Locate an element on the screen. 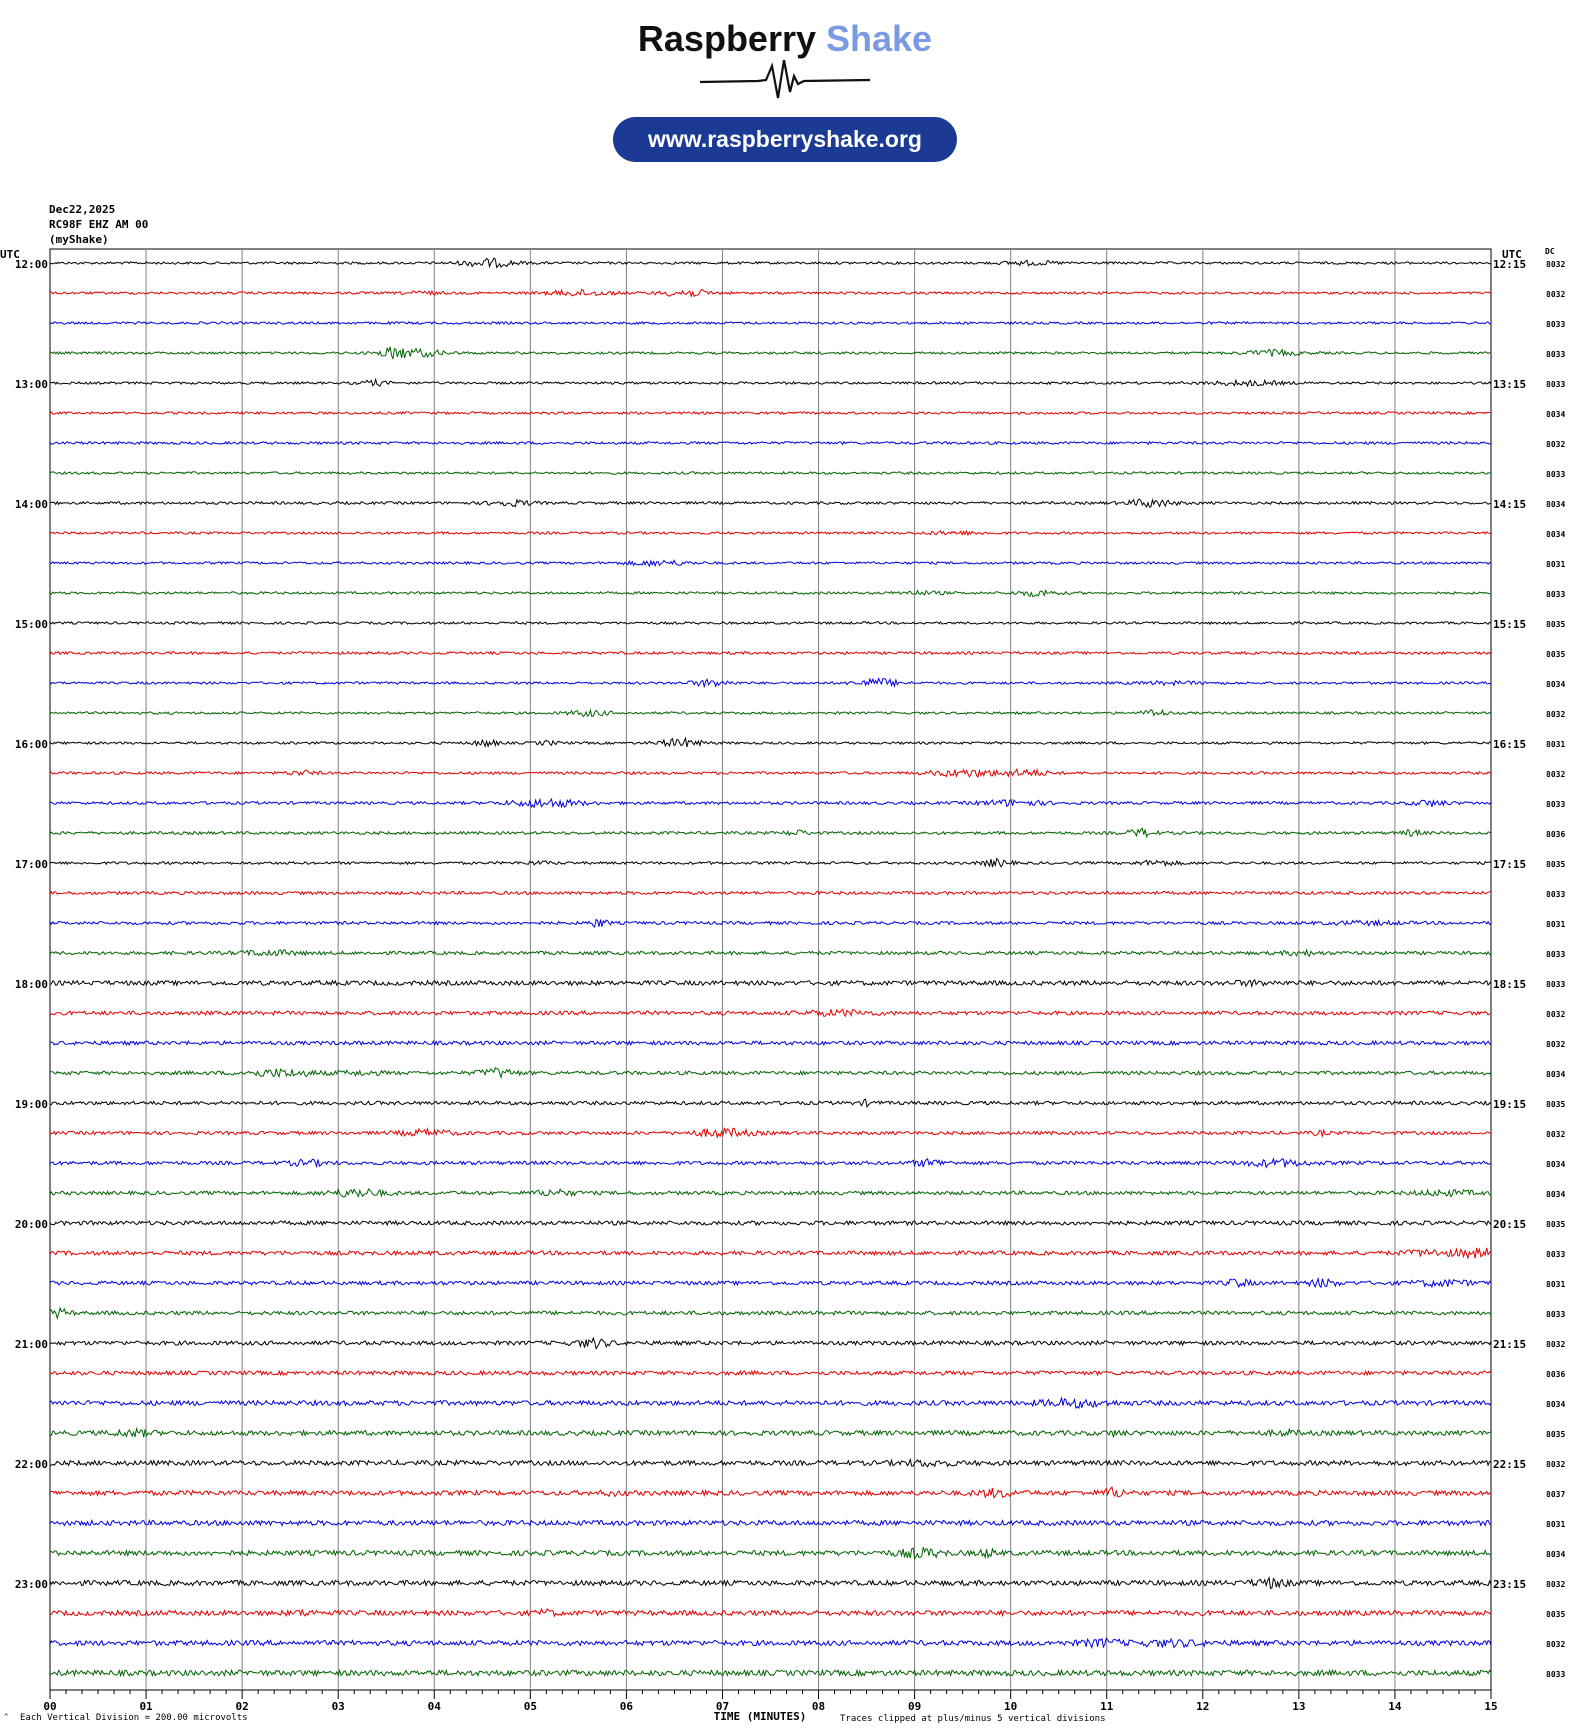 The width and height of the screenshot is (1570, 1732). x-tick-label: 10 is located at coordinates (1010, 1706).